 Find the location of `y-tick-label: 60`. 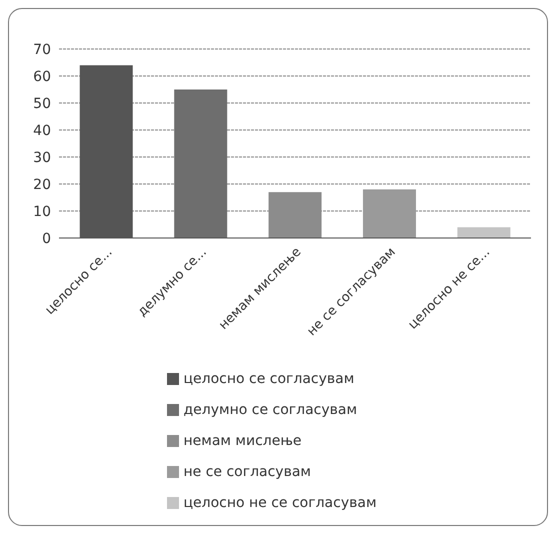

y-tick-label: 60 is located at coordinates (42, 76).